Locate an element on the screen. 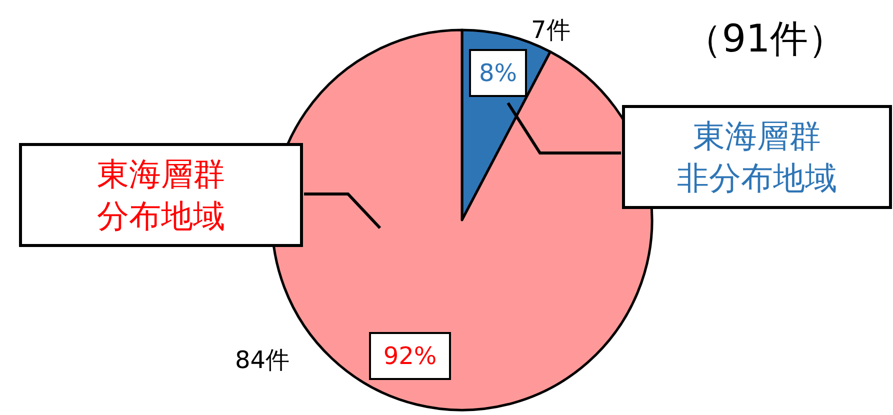 The height and width of the screenshot is (415, 893). data-label: 92% is located at coordinates (410, 356).